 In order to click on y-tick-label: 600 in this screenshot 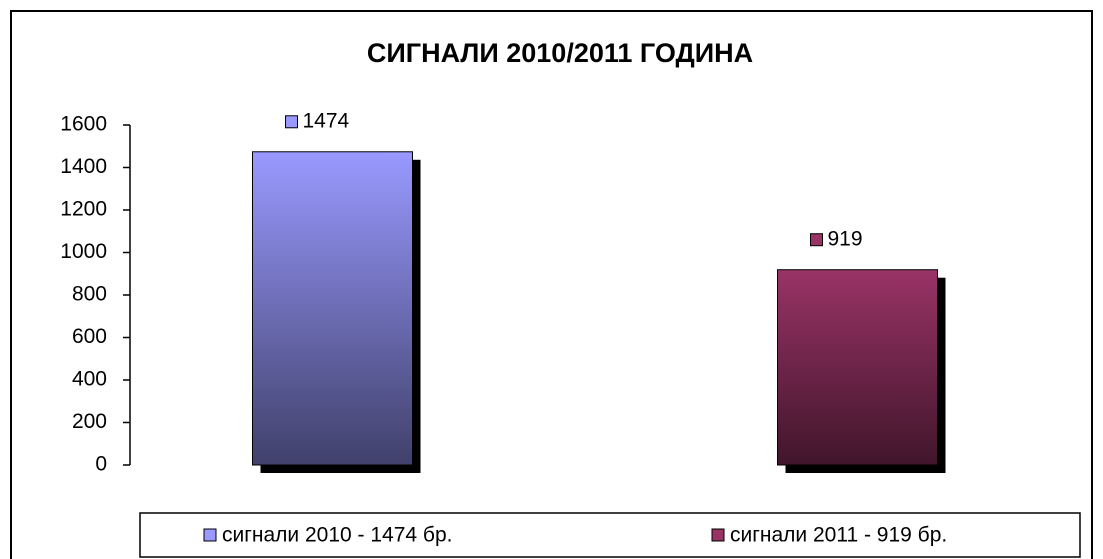, I will do `click(89, 336)`.